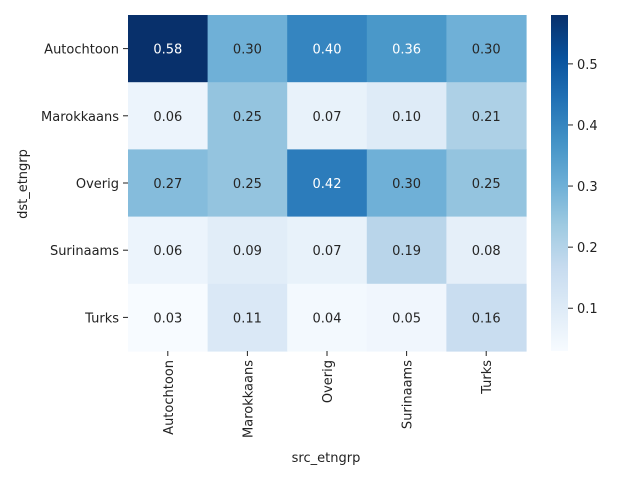  What do you see at coordinates (587, 248) in the screenshot?
I see `colorbar-tick-label: 0.2` at bounding box center [587, 248].